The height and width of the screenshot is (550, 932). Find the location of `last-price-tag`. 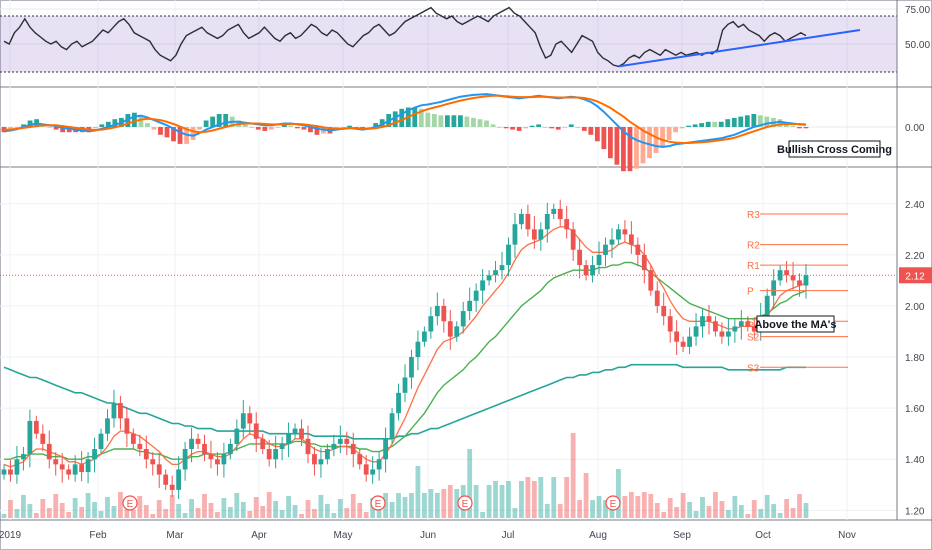

last-price-tag is located at coordinates (915, 275).